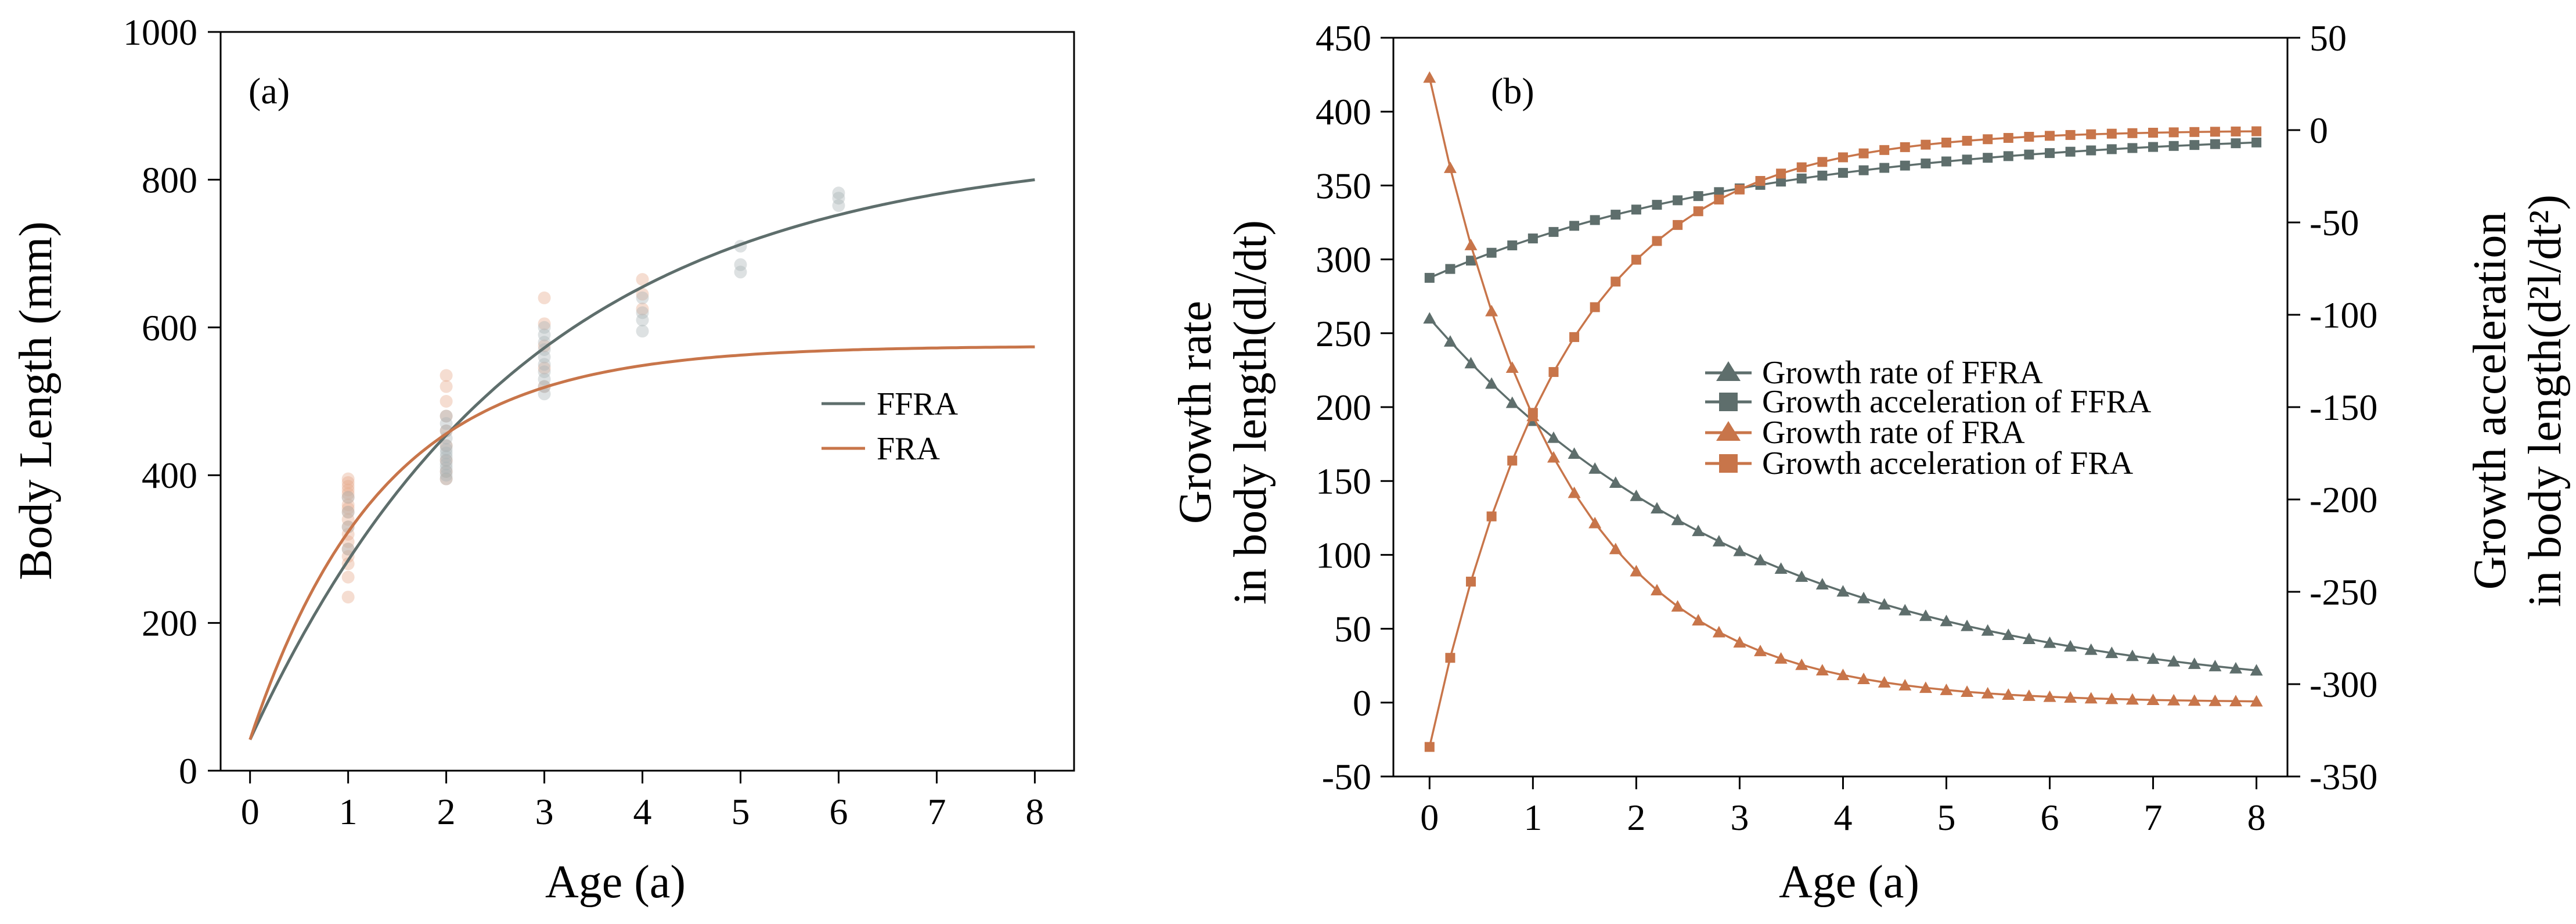 This screenshot has height=924, width=2576. I want to click on b-x-tick-label: 6, so click(2050, 817).